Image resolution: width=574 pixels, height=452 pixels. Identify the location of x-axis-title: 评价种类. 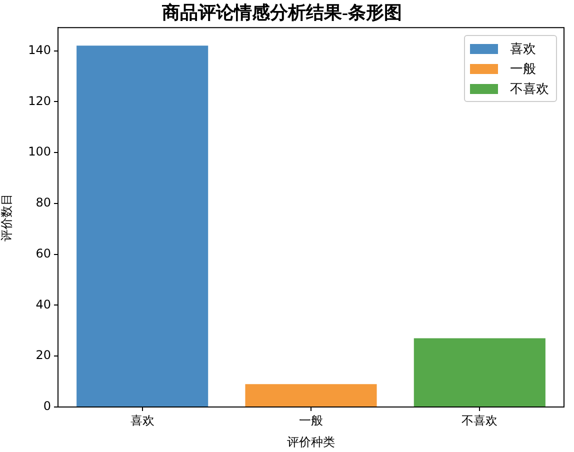
(311, 441).